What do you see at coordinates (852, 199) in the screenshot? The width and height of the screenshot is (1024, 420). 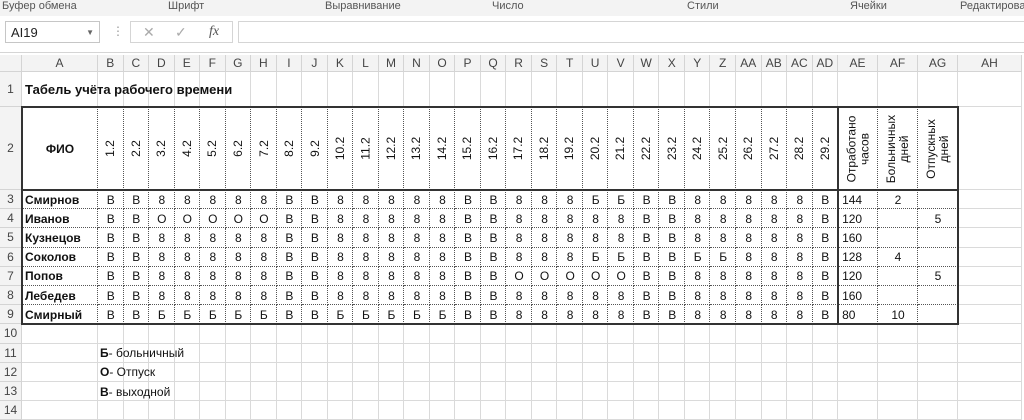 I see `worked-hours: 144` at bounding box center [852, 199].